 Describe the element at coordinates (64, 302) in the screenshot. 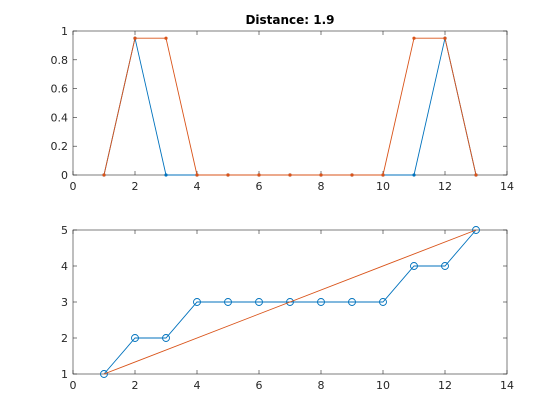

I see `y-tick-label: 3` at that location.